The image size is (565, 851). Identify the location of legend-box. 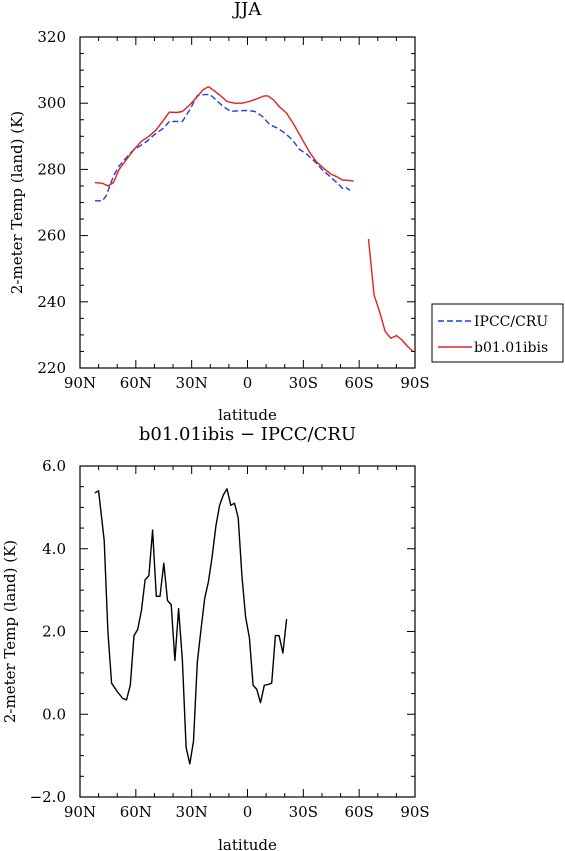
(497, 333).